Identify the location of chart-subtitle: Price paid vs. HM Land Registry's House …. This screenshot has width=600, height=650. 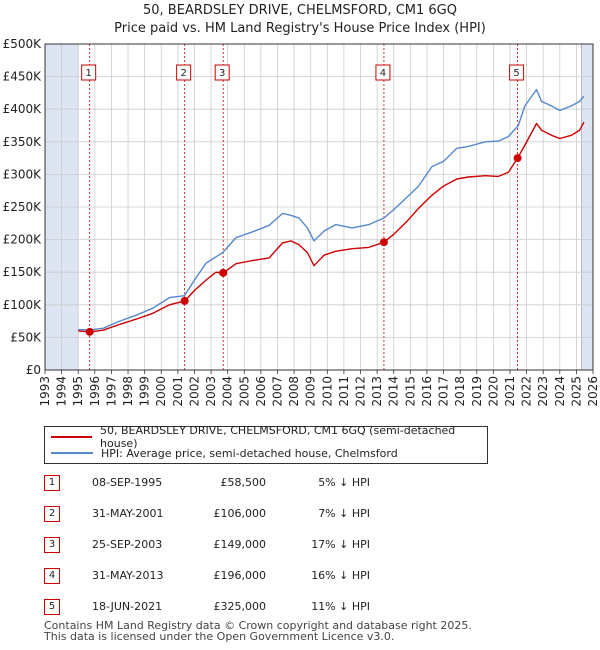
(300, 28).